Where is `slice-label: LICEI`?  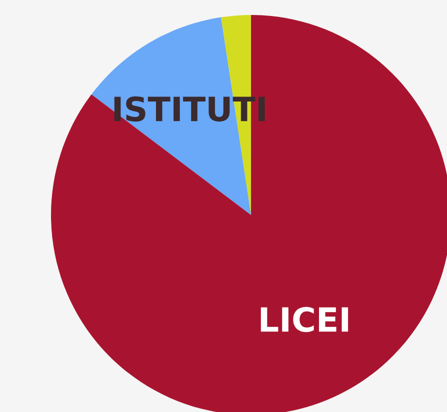 slice-label: LICEI is located at coordinates (304, 319).